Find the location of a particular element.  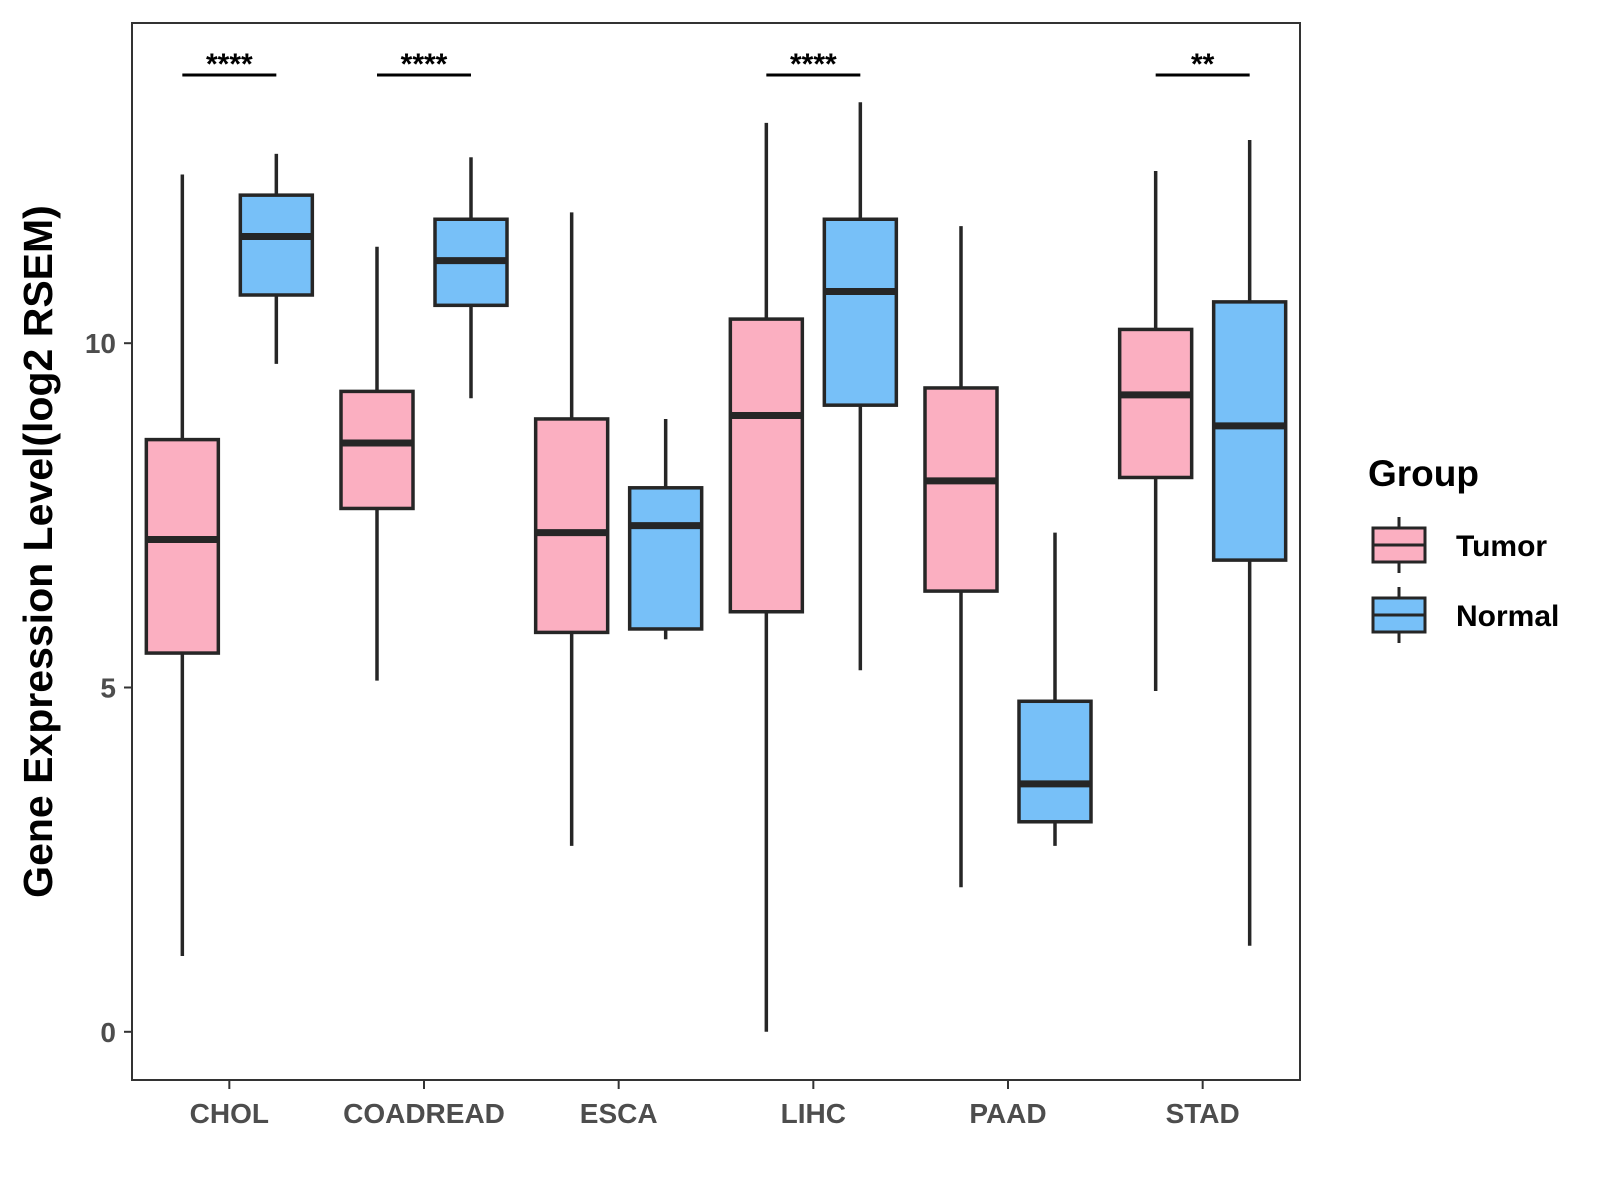

box-normal-lihc is located at coordinates (860, 386).